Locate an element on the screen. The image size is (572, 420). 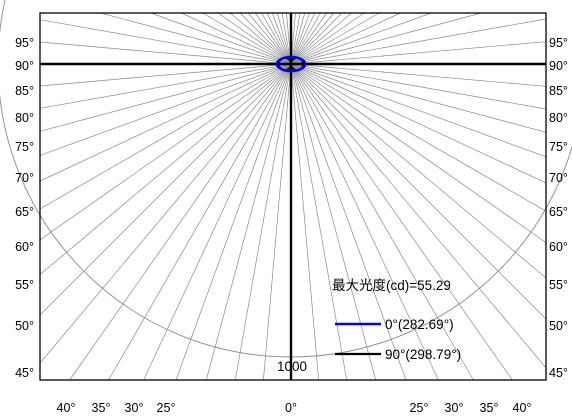
bottom-axis-tick-label: 0° is located at coordinates (291, 408).